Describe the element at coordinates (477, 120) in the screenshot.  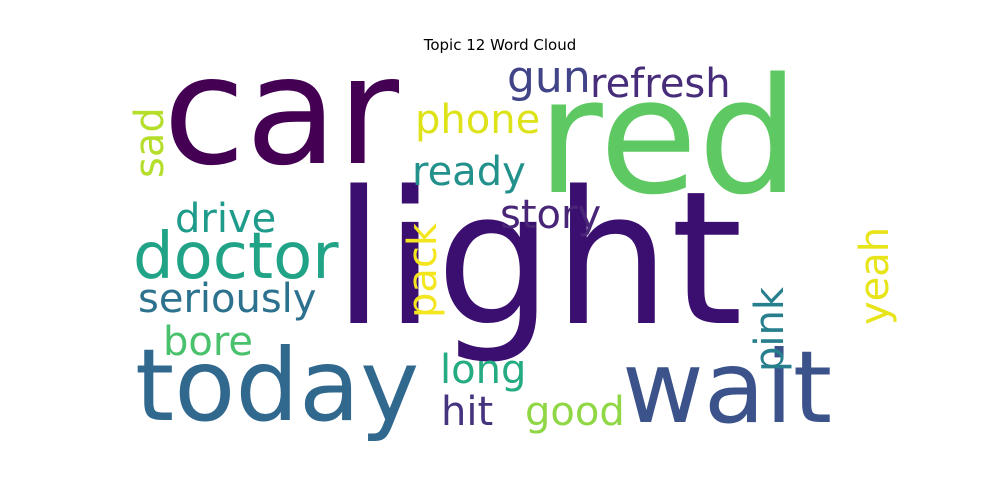
I see `word-phone: phone` at that location.